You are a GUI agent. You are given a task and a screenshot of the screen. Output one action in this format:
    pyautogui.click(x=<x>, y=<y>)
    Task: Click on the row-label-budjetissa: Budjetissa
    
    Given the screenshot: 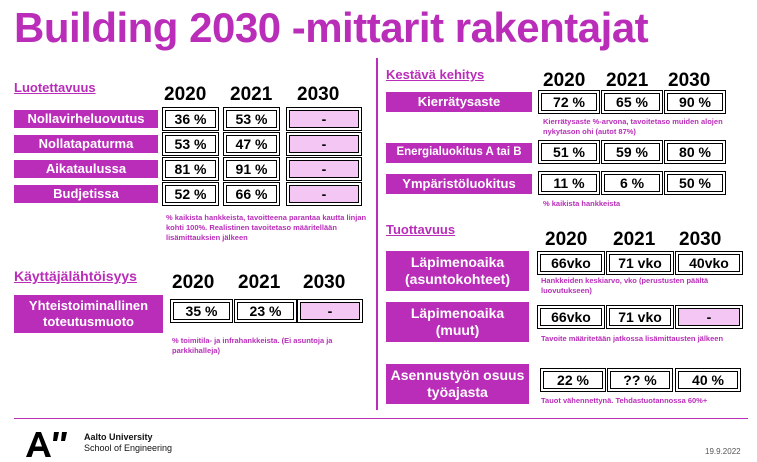 What is the action you would take?
    pyautogui.click(x=86, y=194)
    